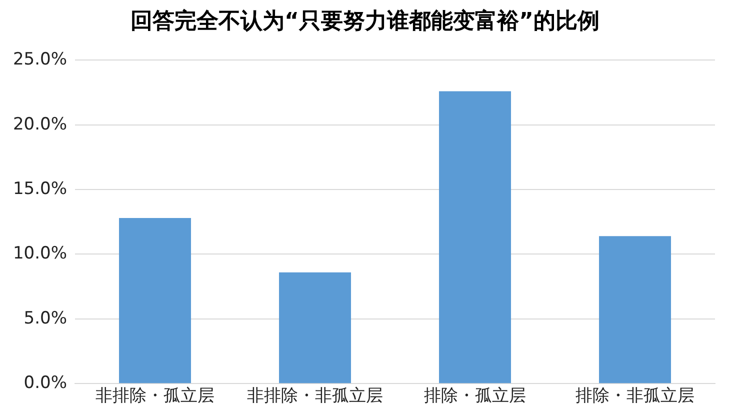 This screenshot has width=730, height=415. I want to click on x-tick-label: 非排除・孤立层, so click(155, 396).